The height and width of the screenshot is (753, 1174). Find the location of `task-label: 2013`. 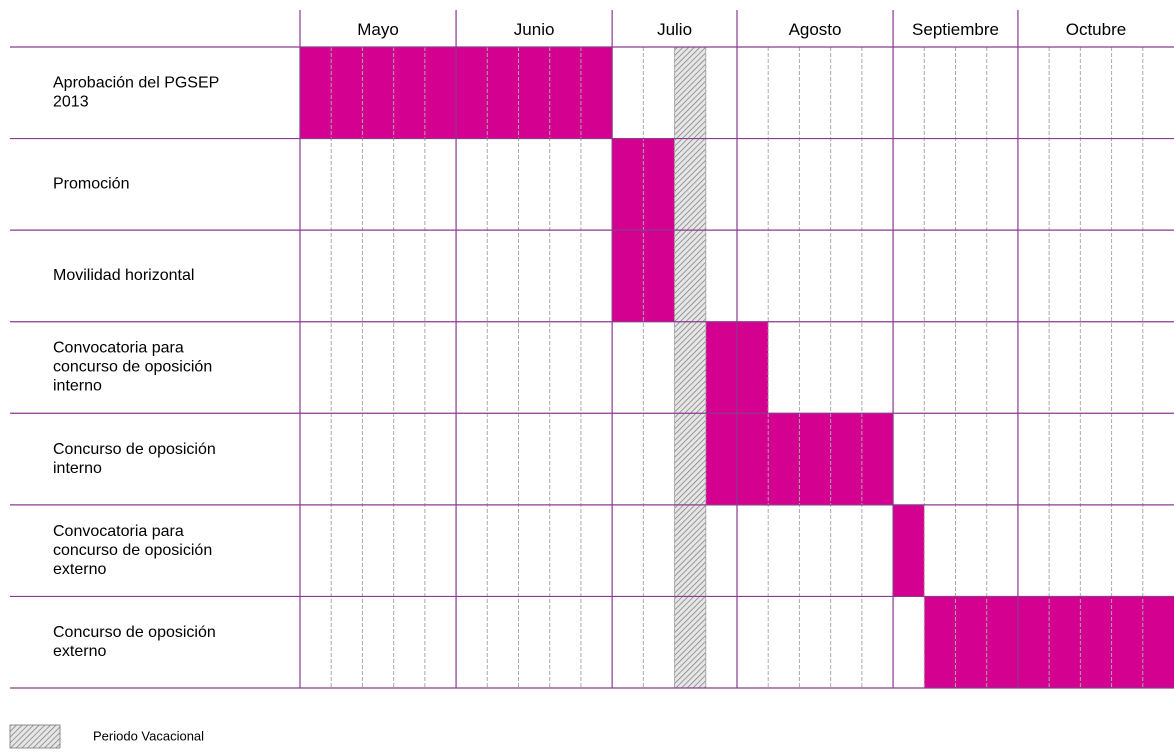

task-label: 2013 is located at coordinates (71, 102).